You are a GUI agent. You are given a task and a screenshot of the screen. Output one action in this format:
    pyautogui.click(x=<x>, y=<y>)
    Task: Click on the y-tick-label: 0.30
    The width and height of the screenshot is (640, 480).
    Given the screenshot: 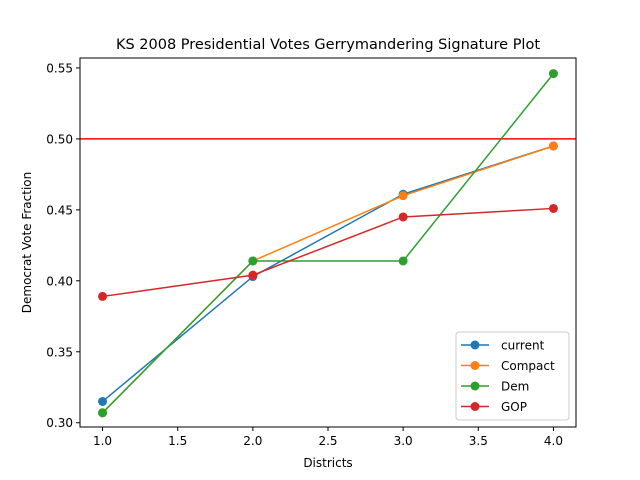 What is the action you would take?
    pyautogui.click(x=59, y=423)
    